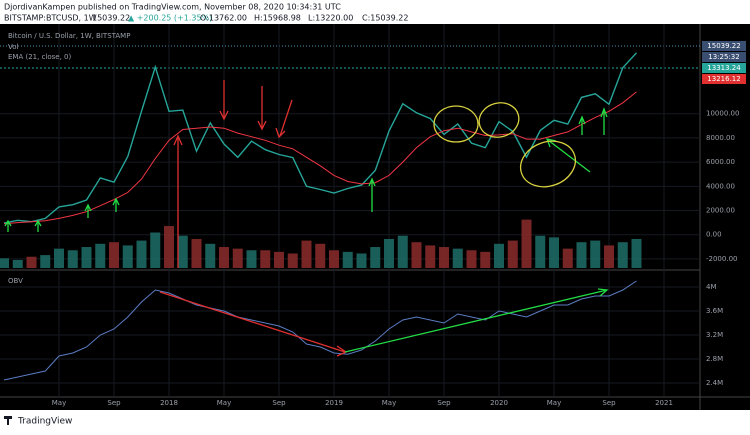  Describe the element at coordinates (223, 18) in the screenshot. I see `open: O:13762.00` at that location.